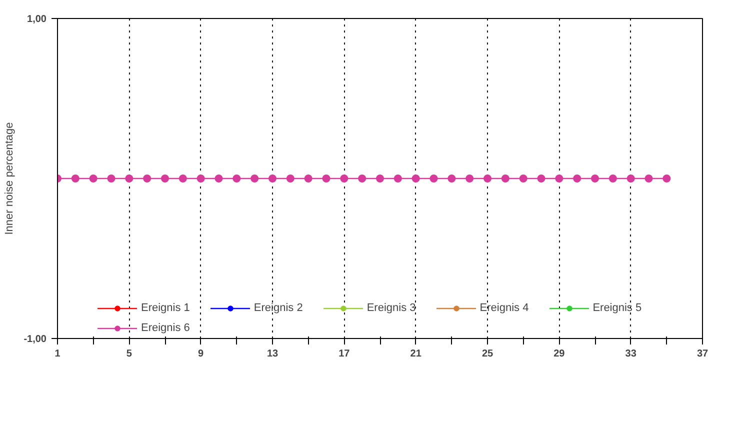 The width and height of the screenshot is (754, 444). I want to click on x-tick-label: 13, so click(272, 354).